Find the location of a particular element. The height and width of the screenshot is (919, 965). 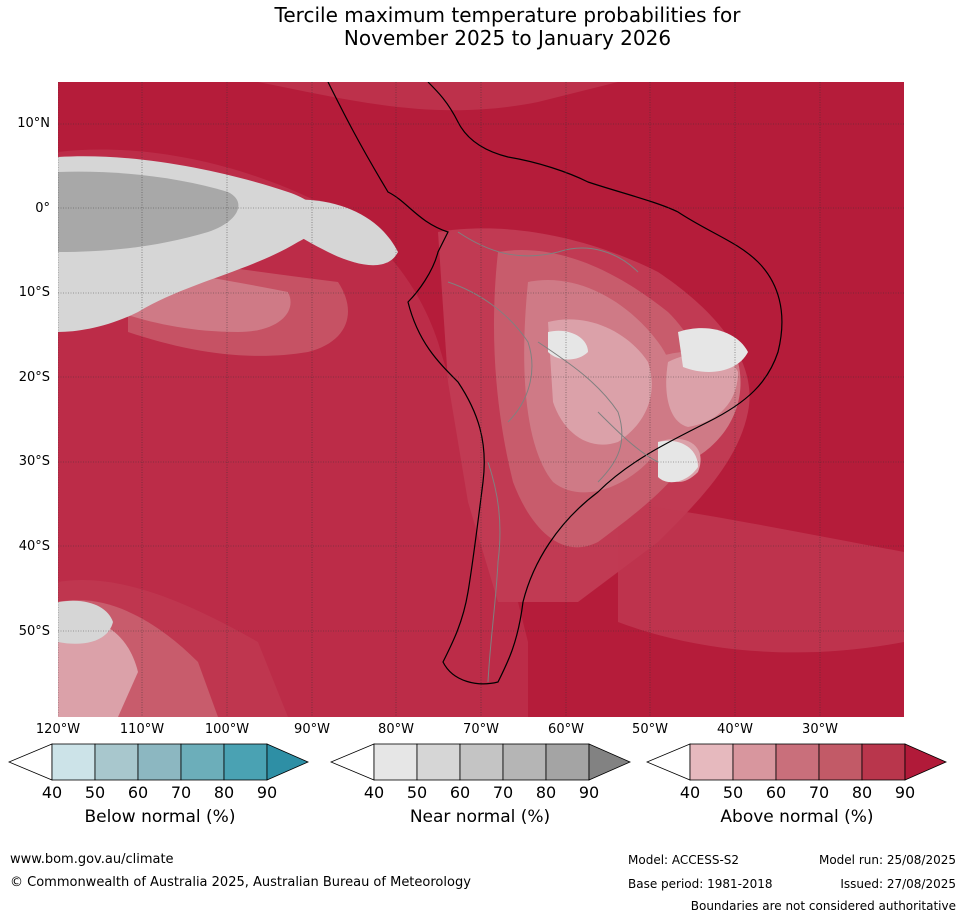

legend-below-title: Below normal (%) is located at coordinates (160, 817).